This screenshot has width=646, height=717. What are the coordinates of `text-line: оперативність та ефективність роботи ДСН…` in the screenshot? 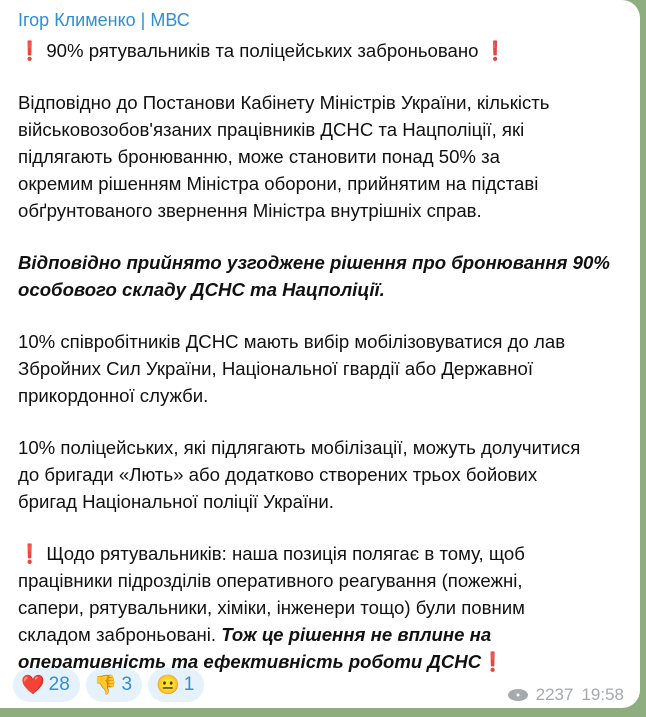 It's located at (261, 661).